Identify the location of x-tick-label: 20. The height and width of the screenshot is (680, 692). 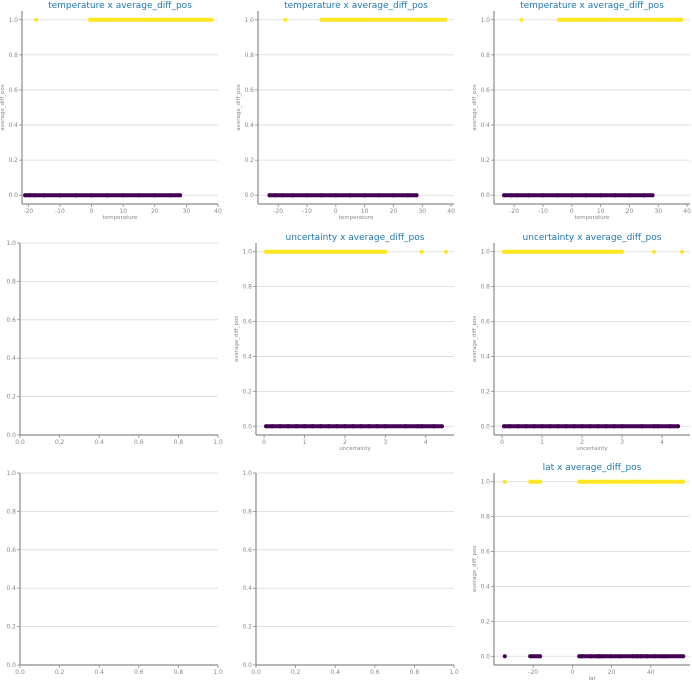
(630, 211).